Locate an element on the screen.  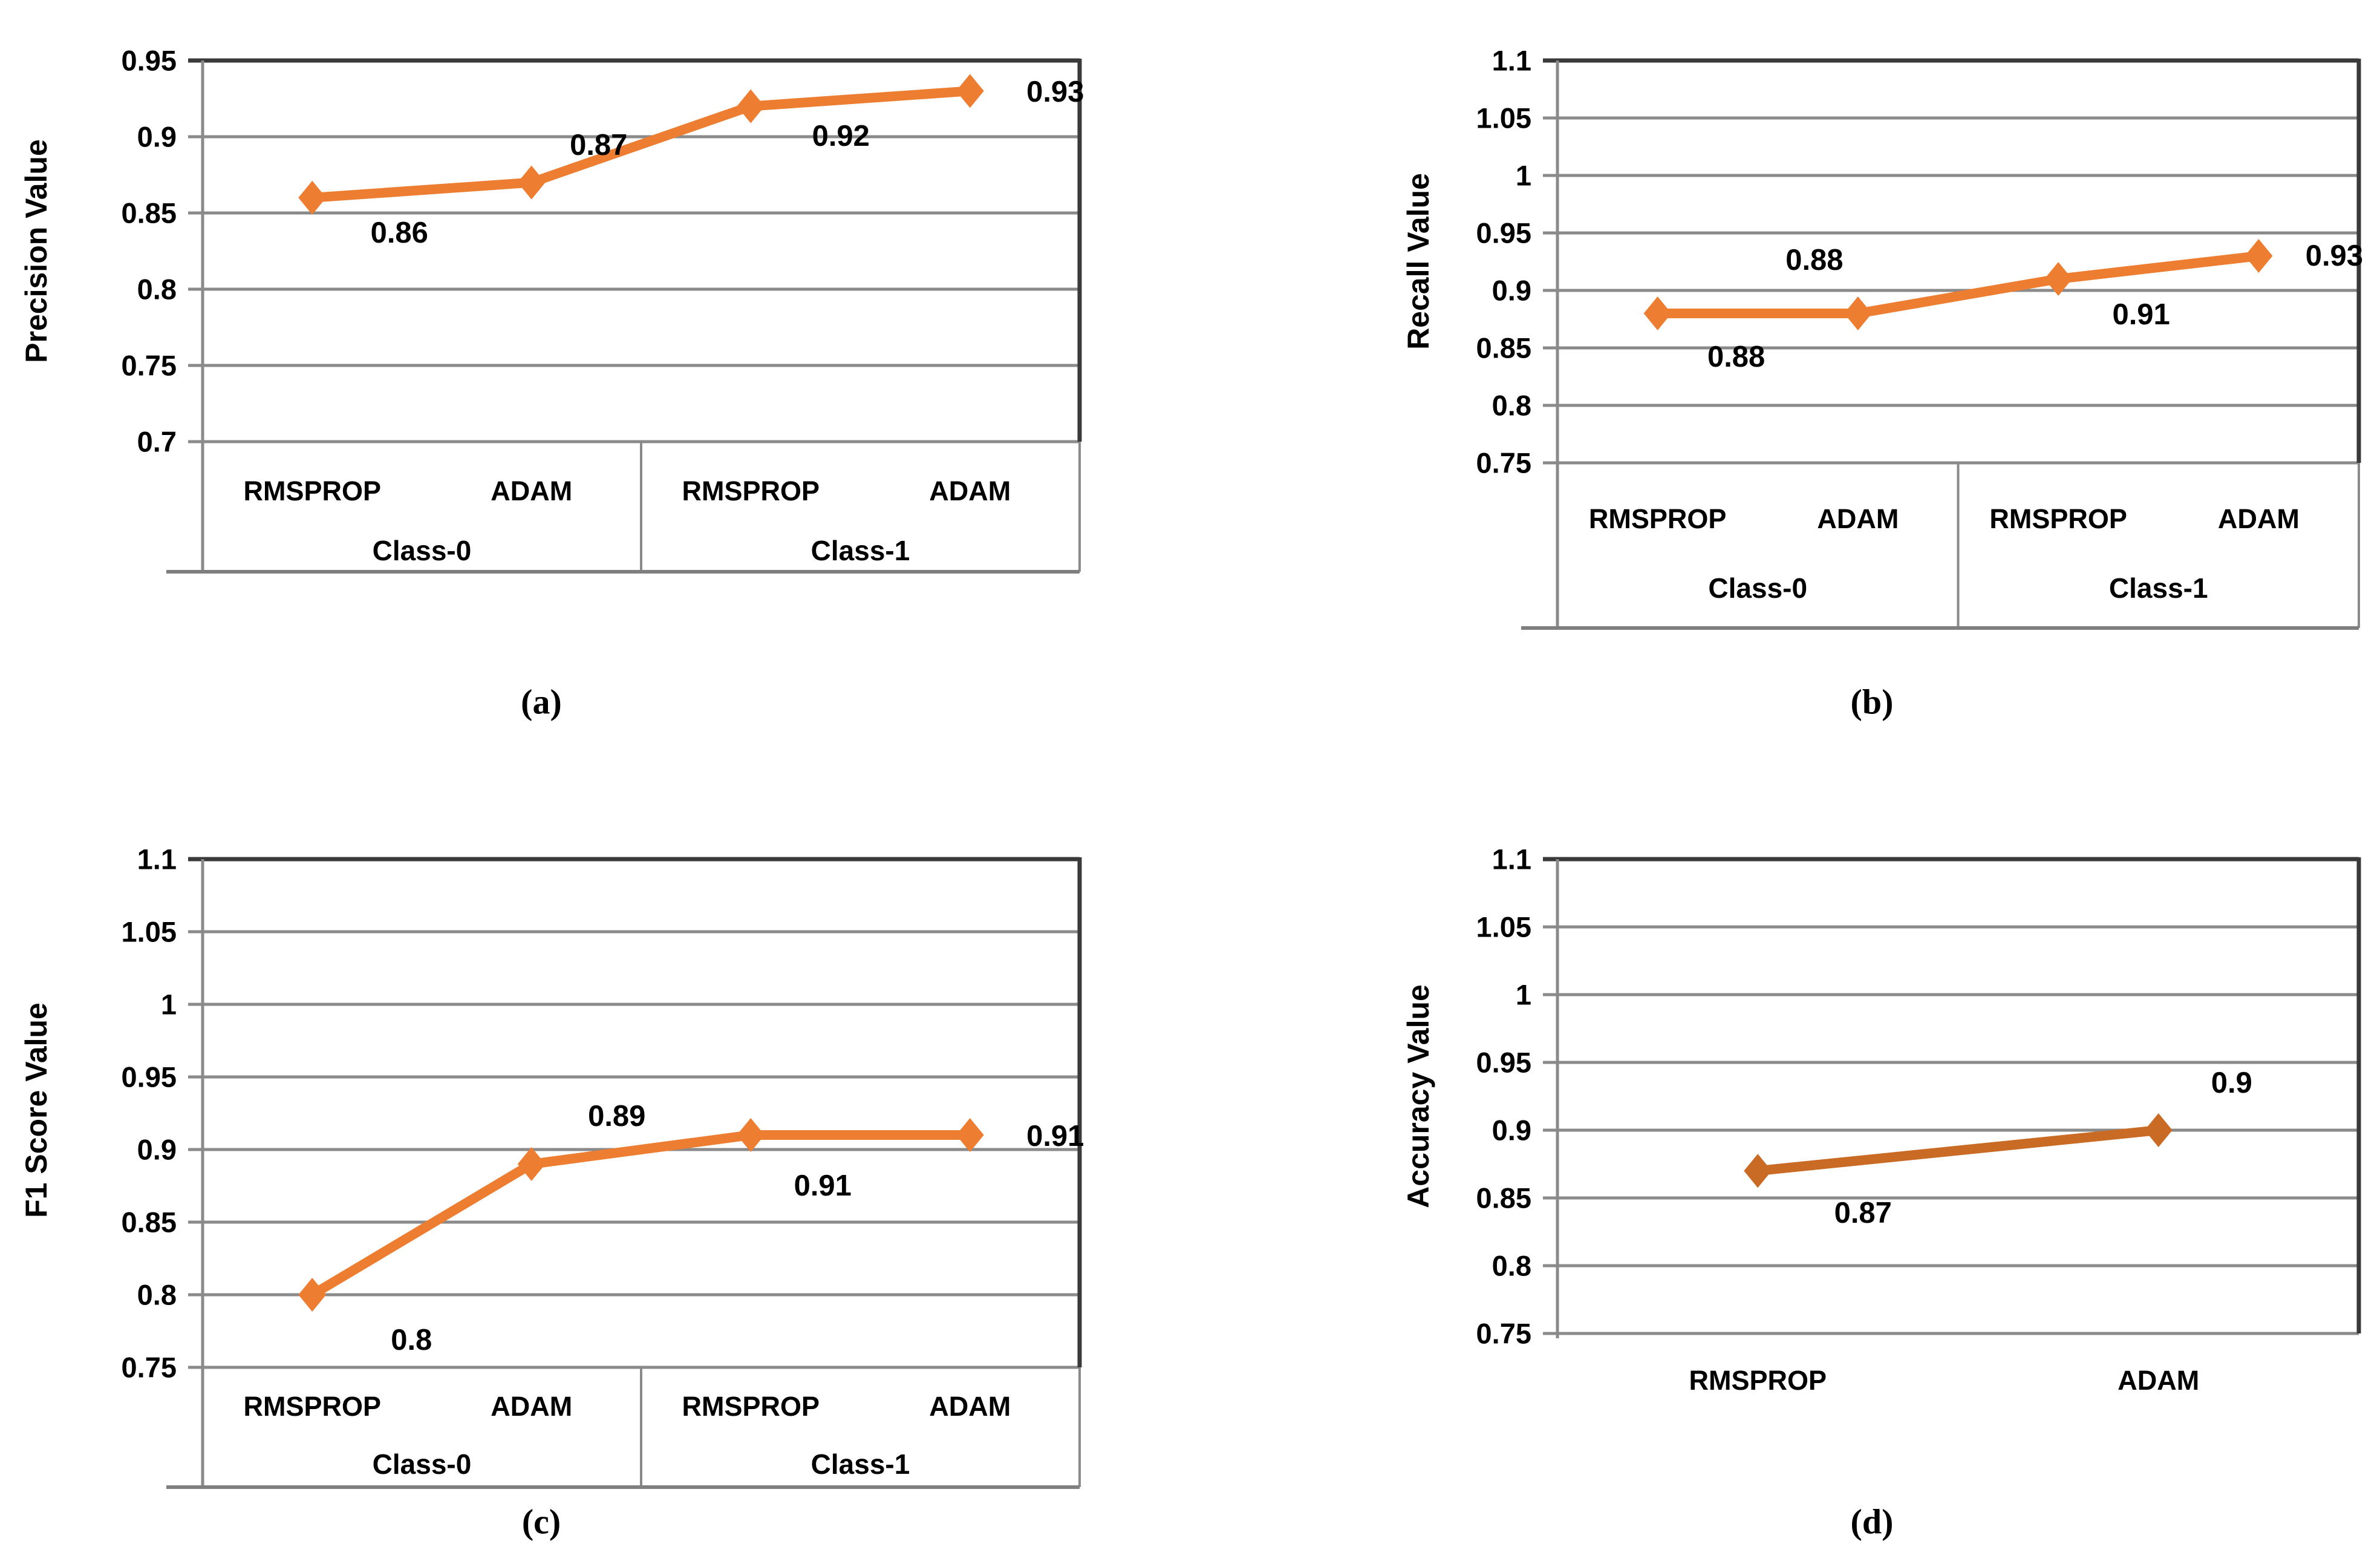
panel-caption-c: (c) is located at coordinates (541, 1522).